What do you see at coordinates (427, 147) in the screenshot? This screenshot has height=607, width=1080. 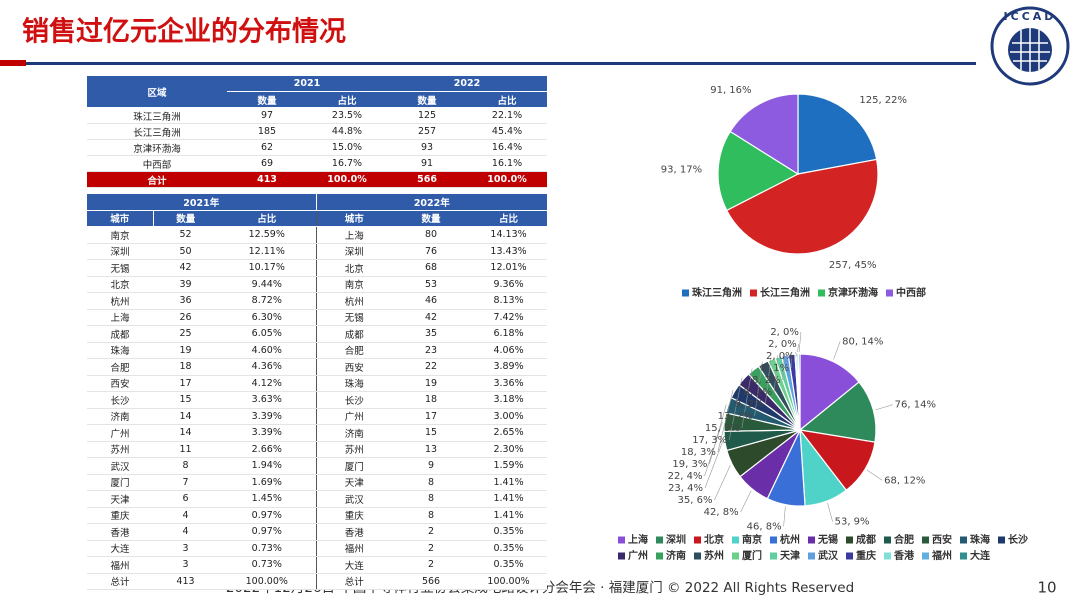 I see `table-cell: 93` at bounding box center [427, 147].